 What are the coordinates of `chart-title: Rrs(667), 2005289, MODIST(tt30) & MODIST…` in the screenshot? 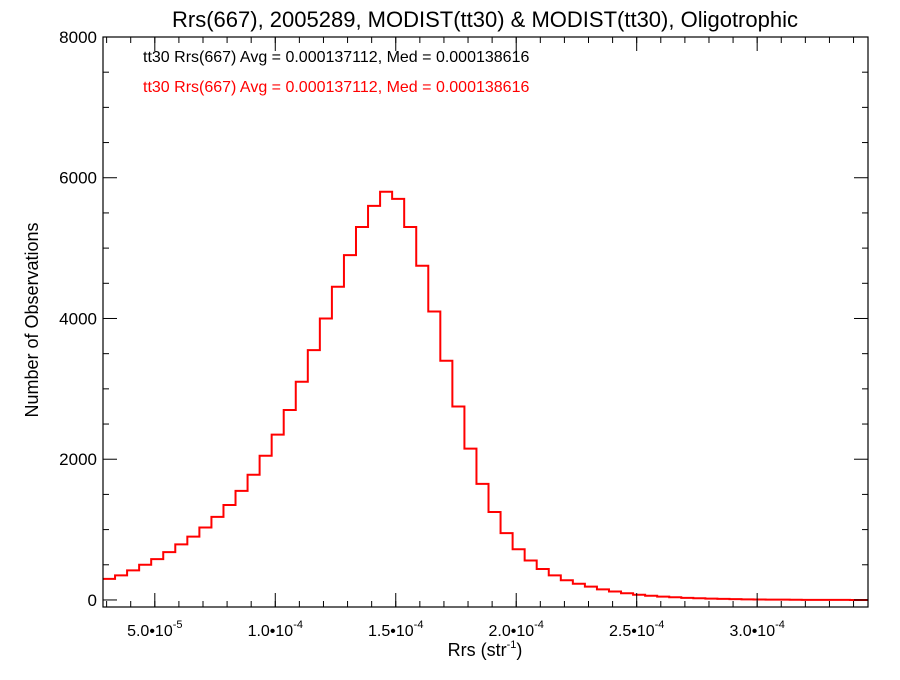 It's located at (485, 19).